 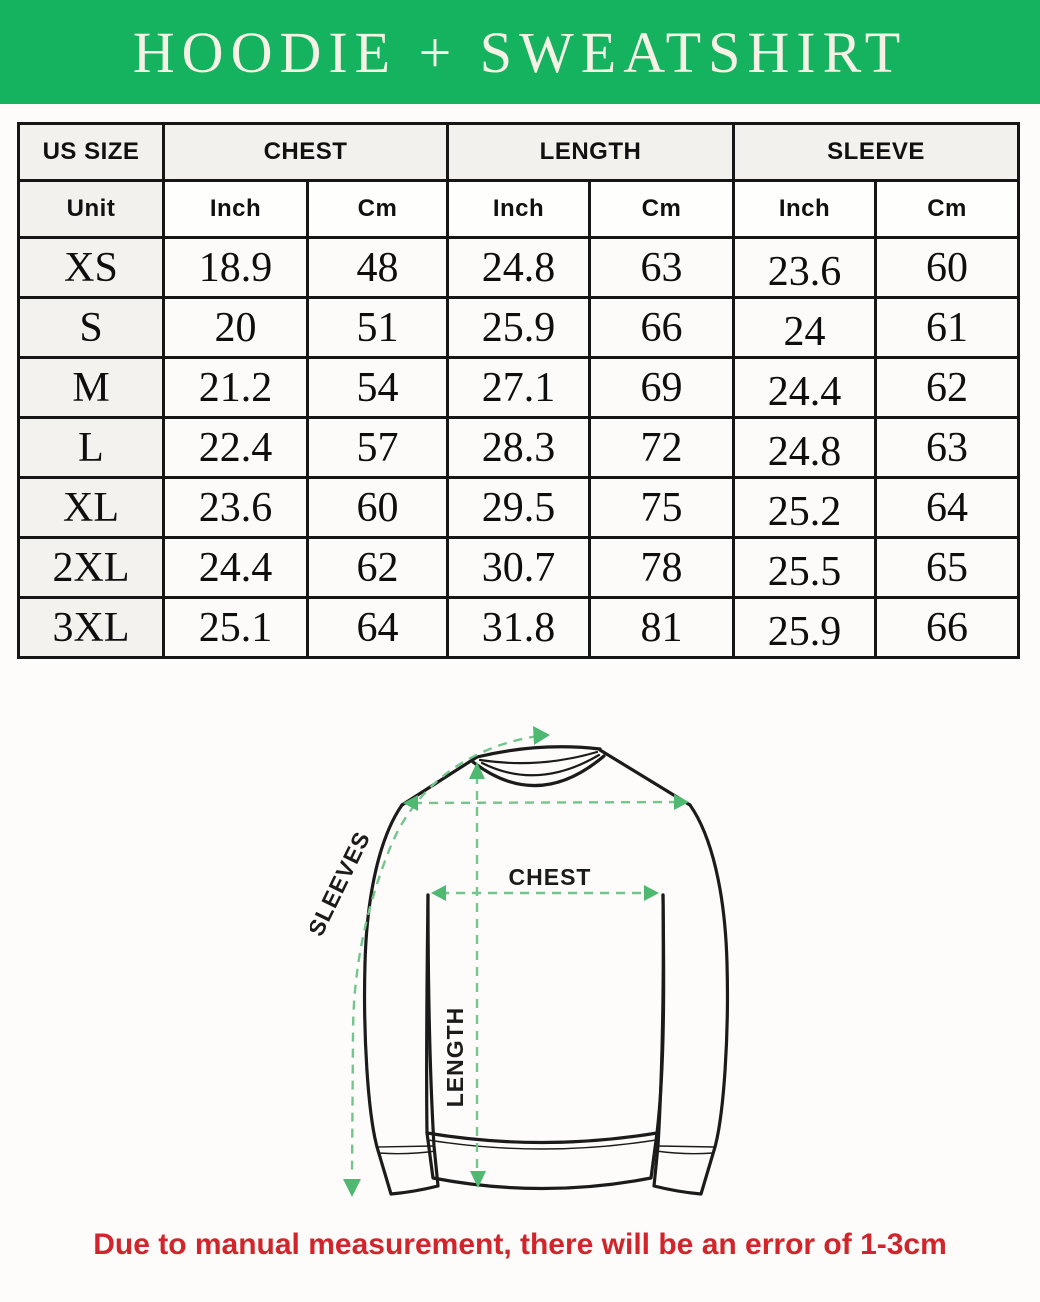 What do you see at coordinates (805, 209) in the screenshot?
I see `header-sleeve-inch: Inch` at bounding box center [805, 209].